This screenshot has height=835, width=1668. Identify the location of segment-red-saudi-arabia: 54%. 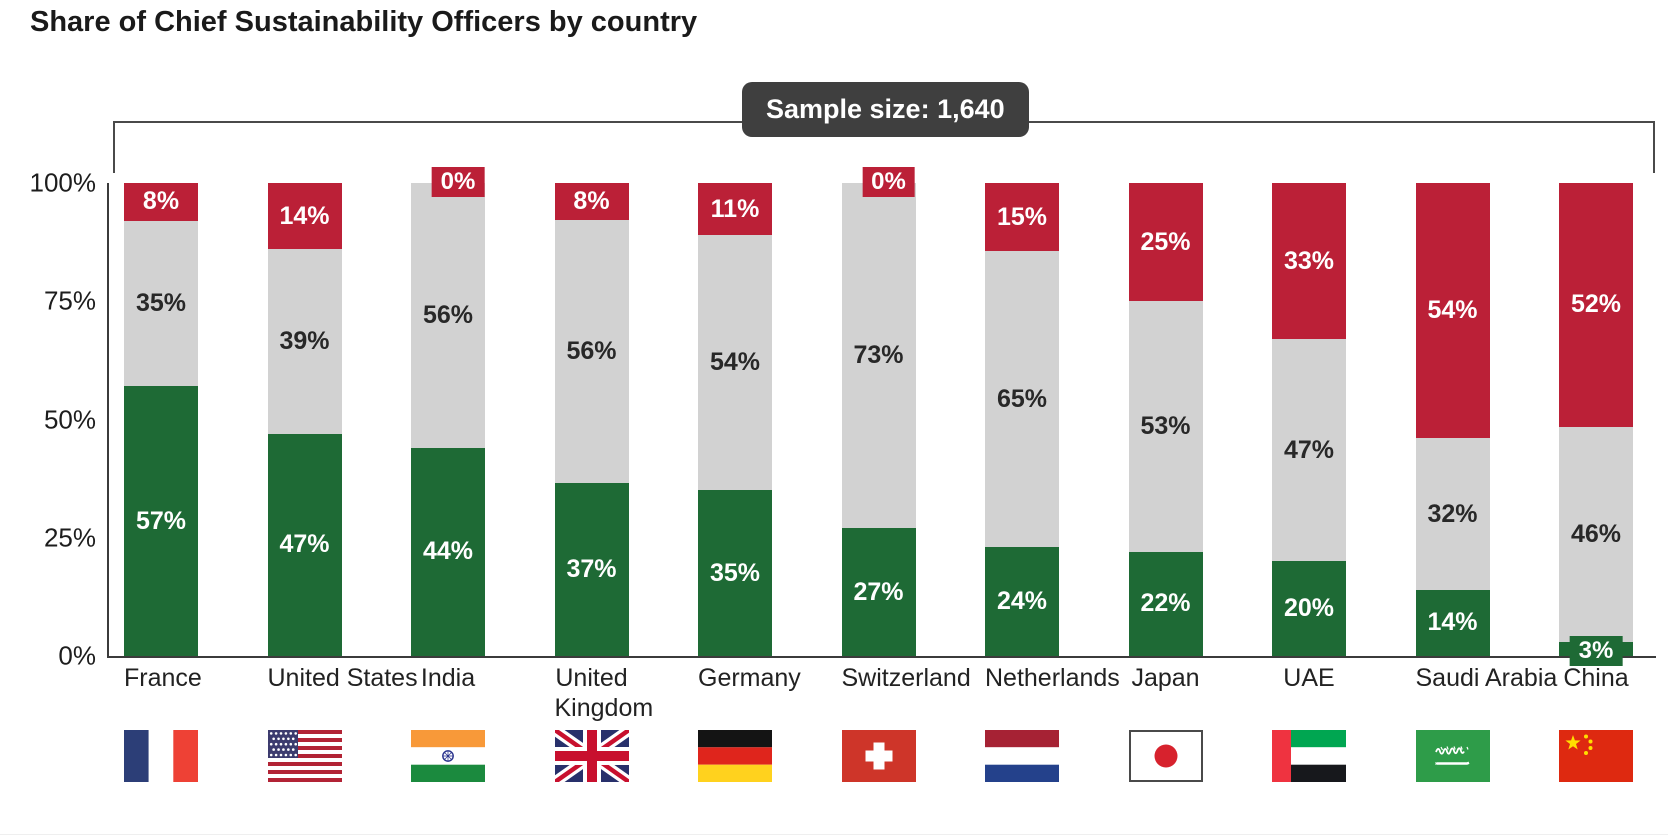
(1452, 311).